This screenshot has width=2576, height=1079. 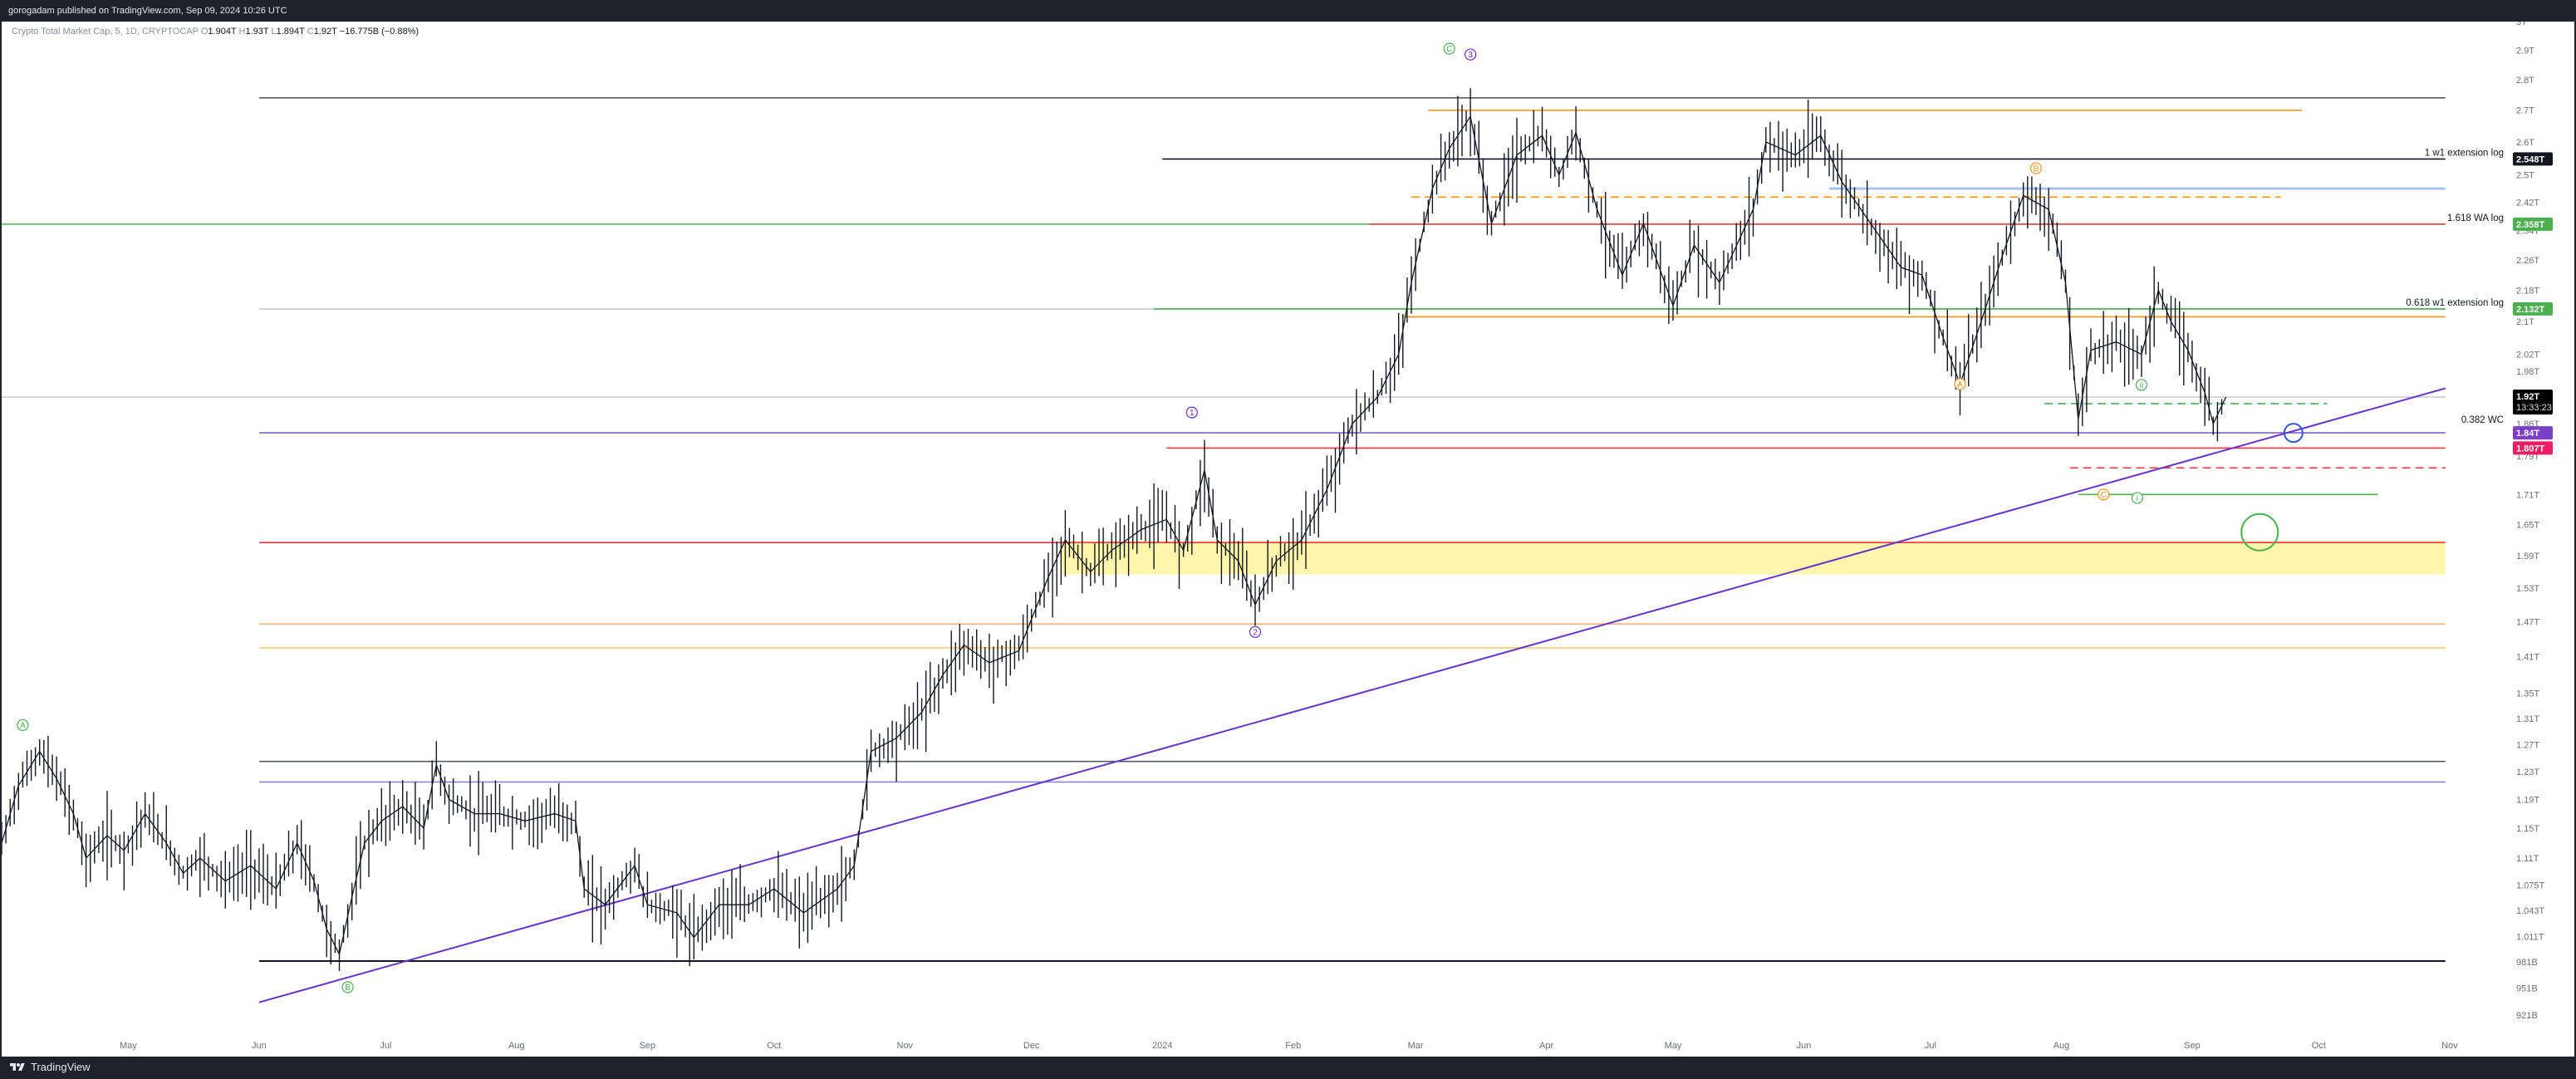 I want to click on time-axis-tick: Dec, so click(x=1031, y=1046).